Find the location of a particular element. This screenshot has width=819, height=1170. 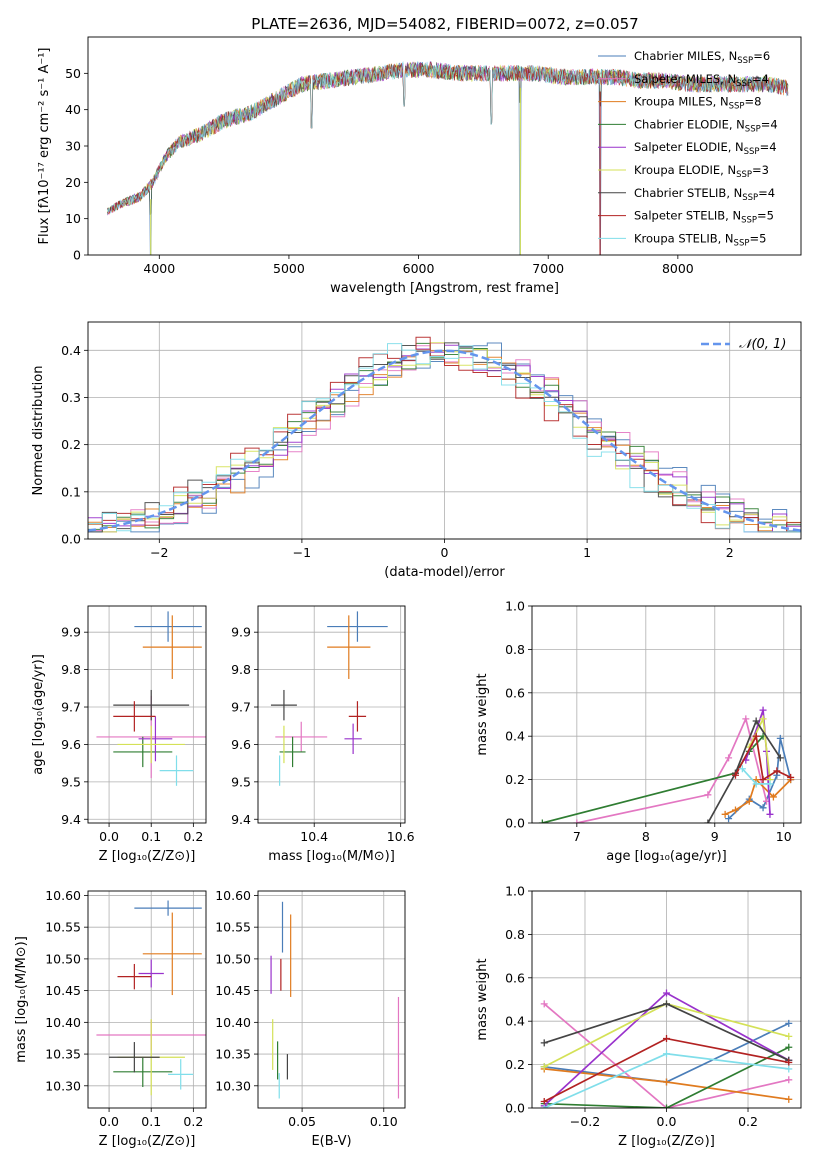

x-tick-label: 5000 is located at coordinates (289, 268).